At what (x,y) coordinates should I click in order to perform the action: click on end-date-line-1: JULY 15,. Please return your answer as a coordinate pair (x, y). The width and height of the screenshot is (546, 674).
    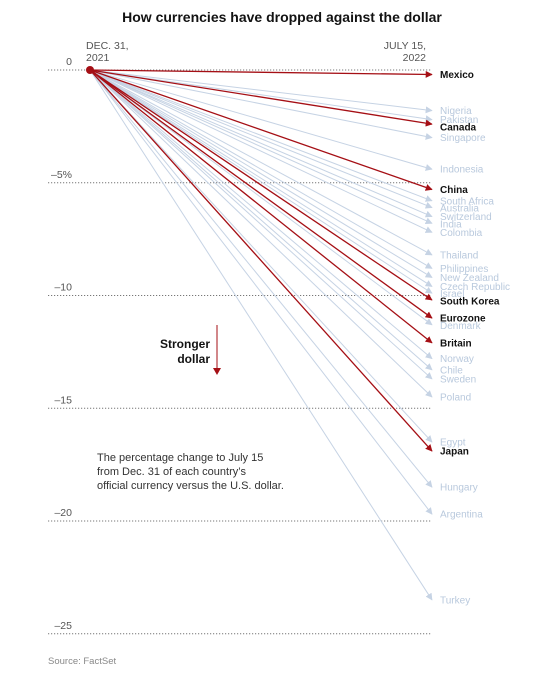
    Looking at the image, I should click on (405, 46).